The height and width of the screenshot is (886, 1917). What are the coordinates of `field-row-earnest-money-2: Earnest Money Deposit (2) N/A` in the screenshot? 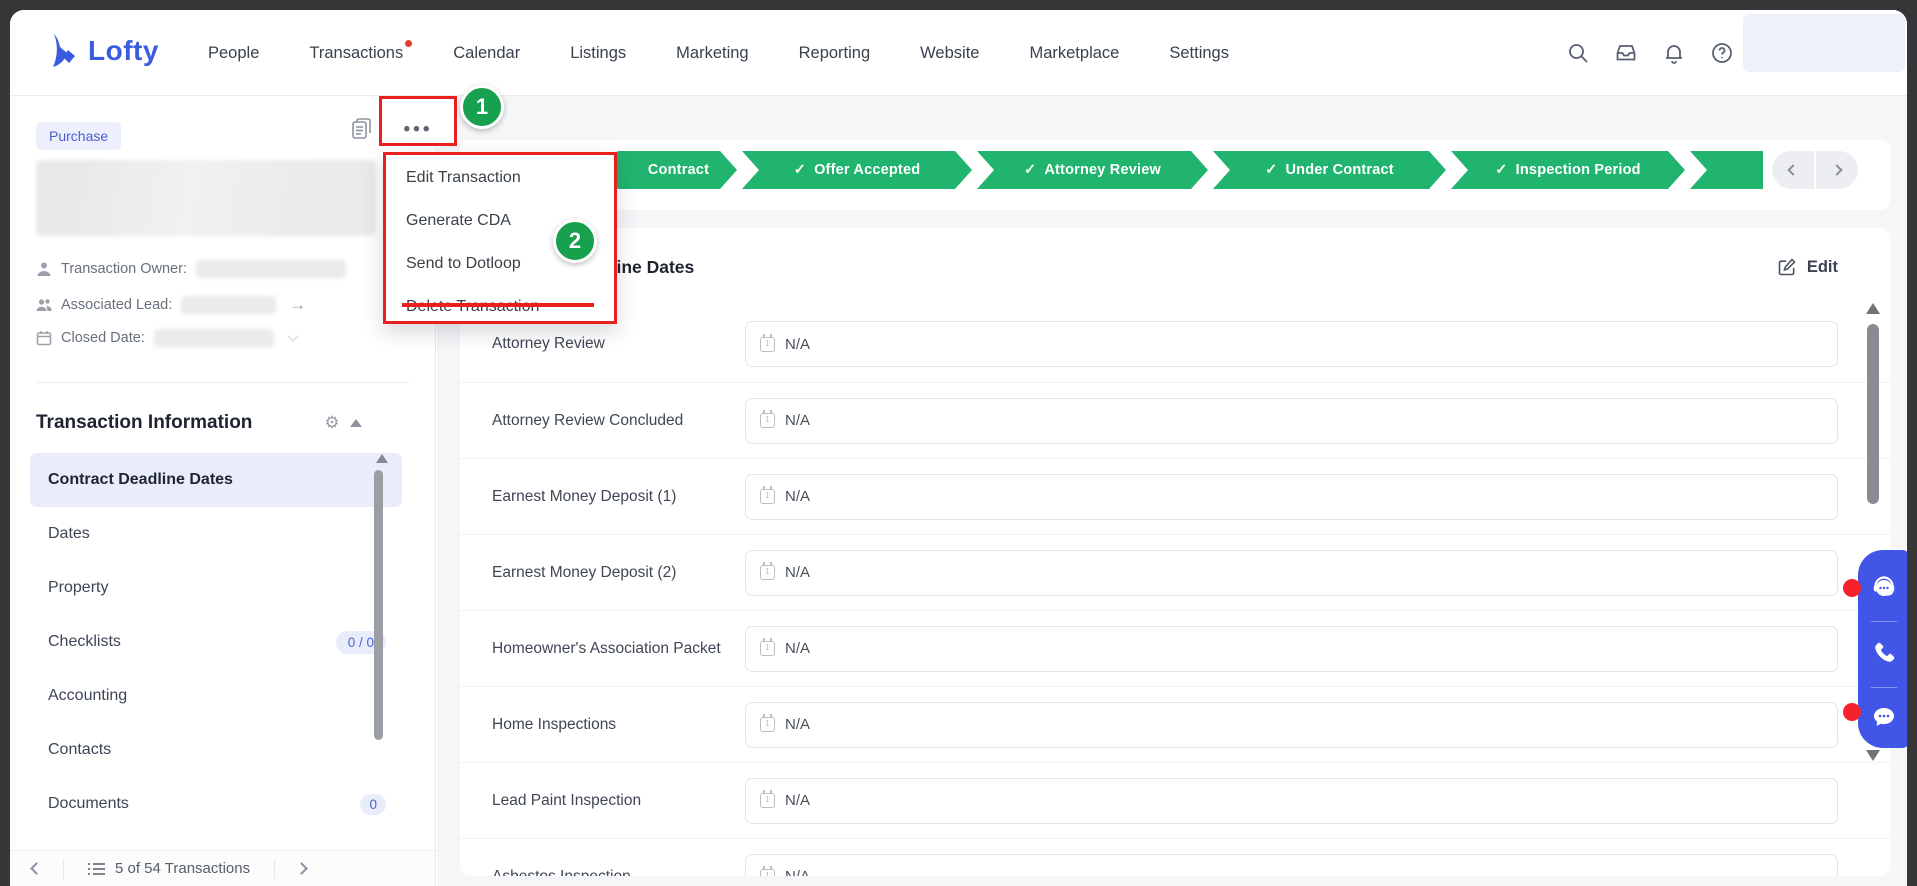 It's located at (1175, 572).